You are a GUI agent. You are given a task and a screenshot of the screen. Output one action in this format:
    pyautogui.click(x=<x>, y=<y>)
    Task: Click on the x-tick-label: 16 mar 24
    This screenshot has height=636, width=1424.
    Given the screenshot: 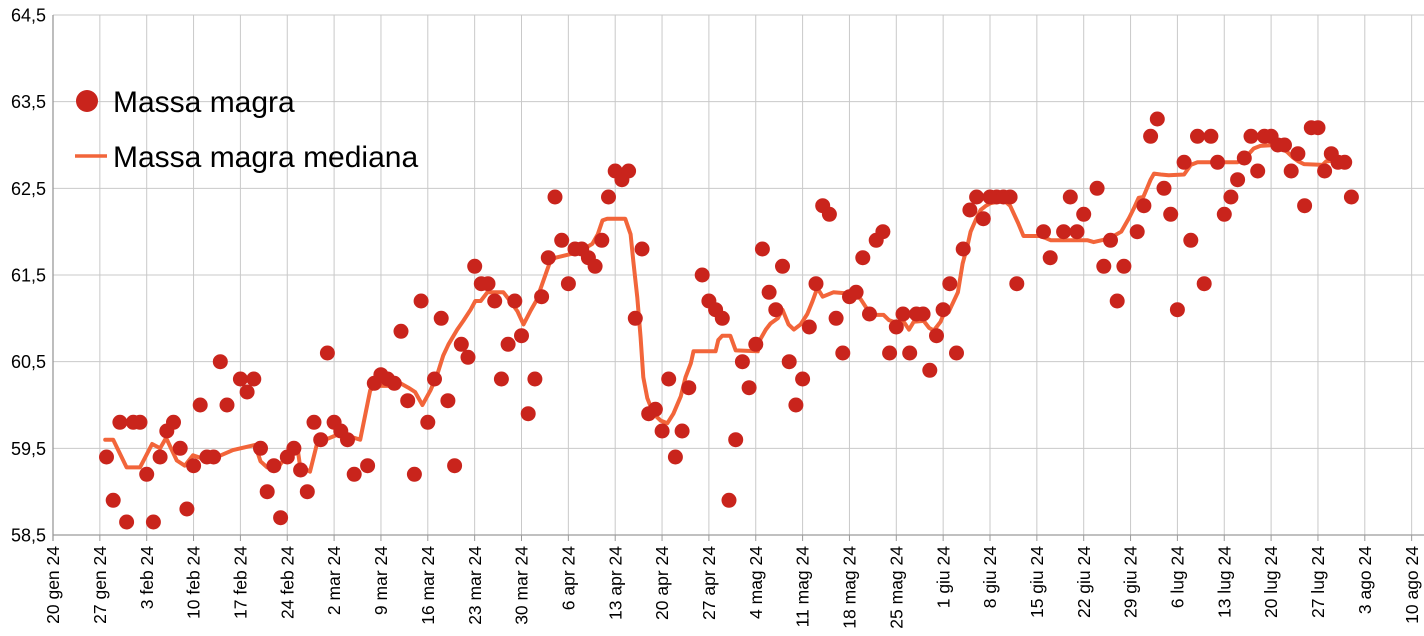 What is the action you would take?
    pyautogui.click(x=428, y=585)
    